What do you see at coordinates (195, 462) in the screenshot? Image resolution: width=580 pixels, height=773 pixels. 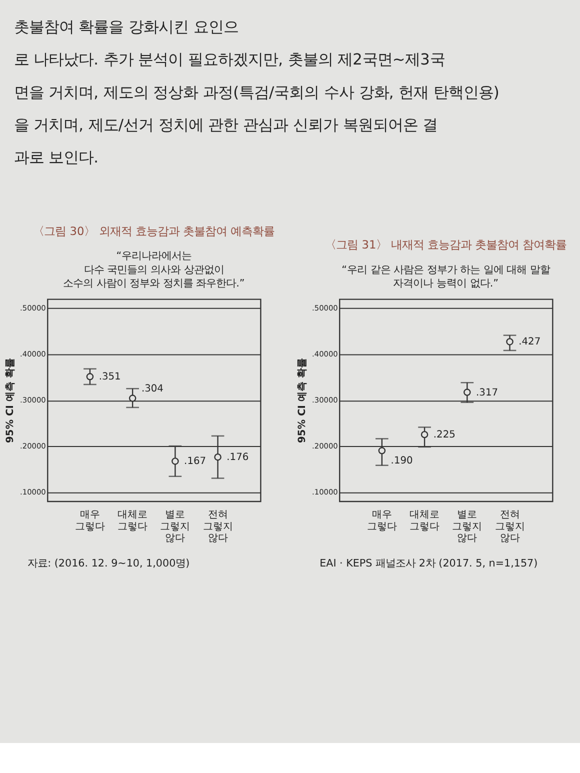 I see `data-label: .167` at bounding box center [195, 462].